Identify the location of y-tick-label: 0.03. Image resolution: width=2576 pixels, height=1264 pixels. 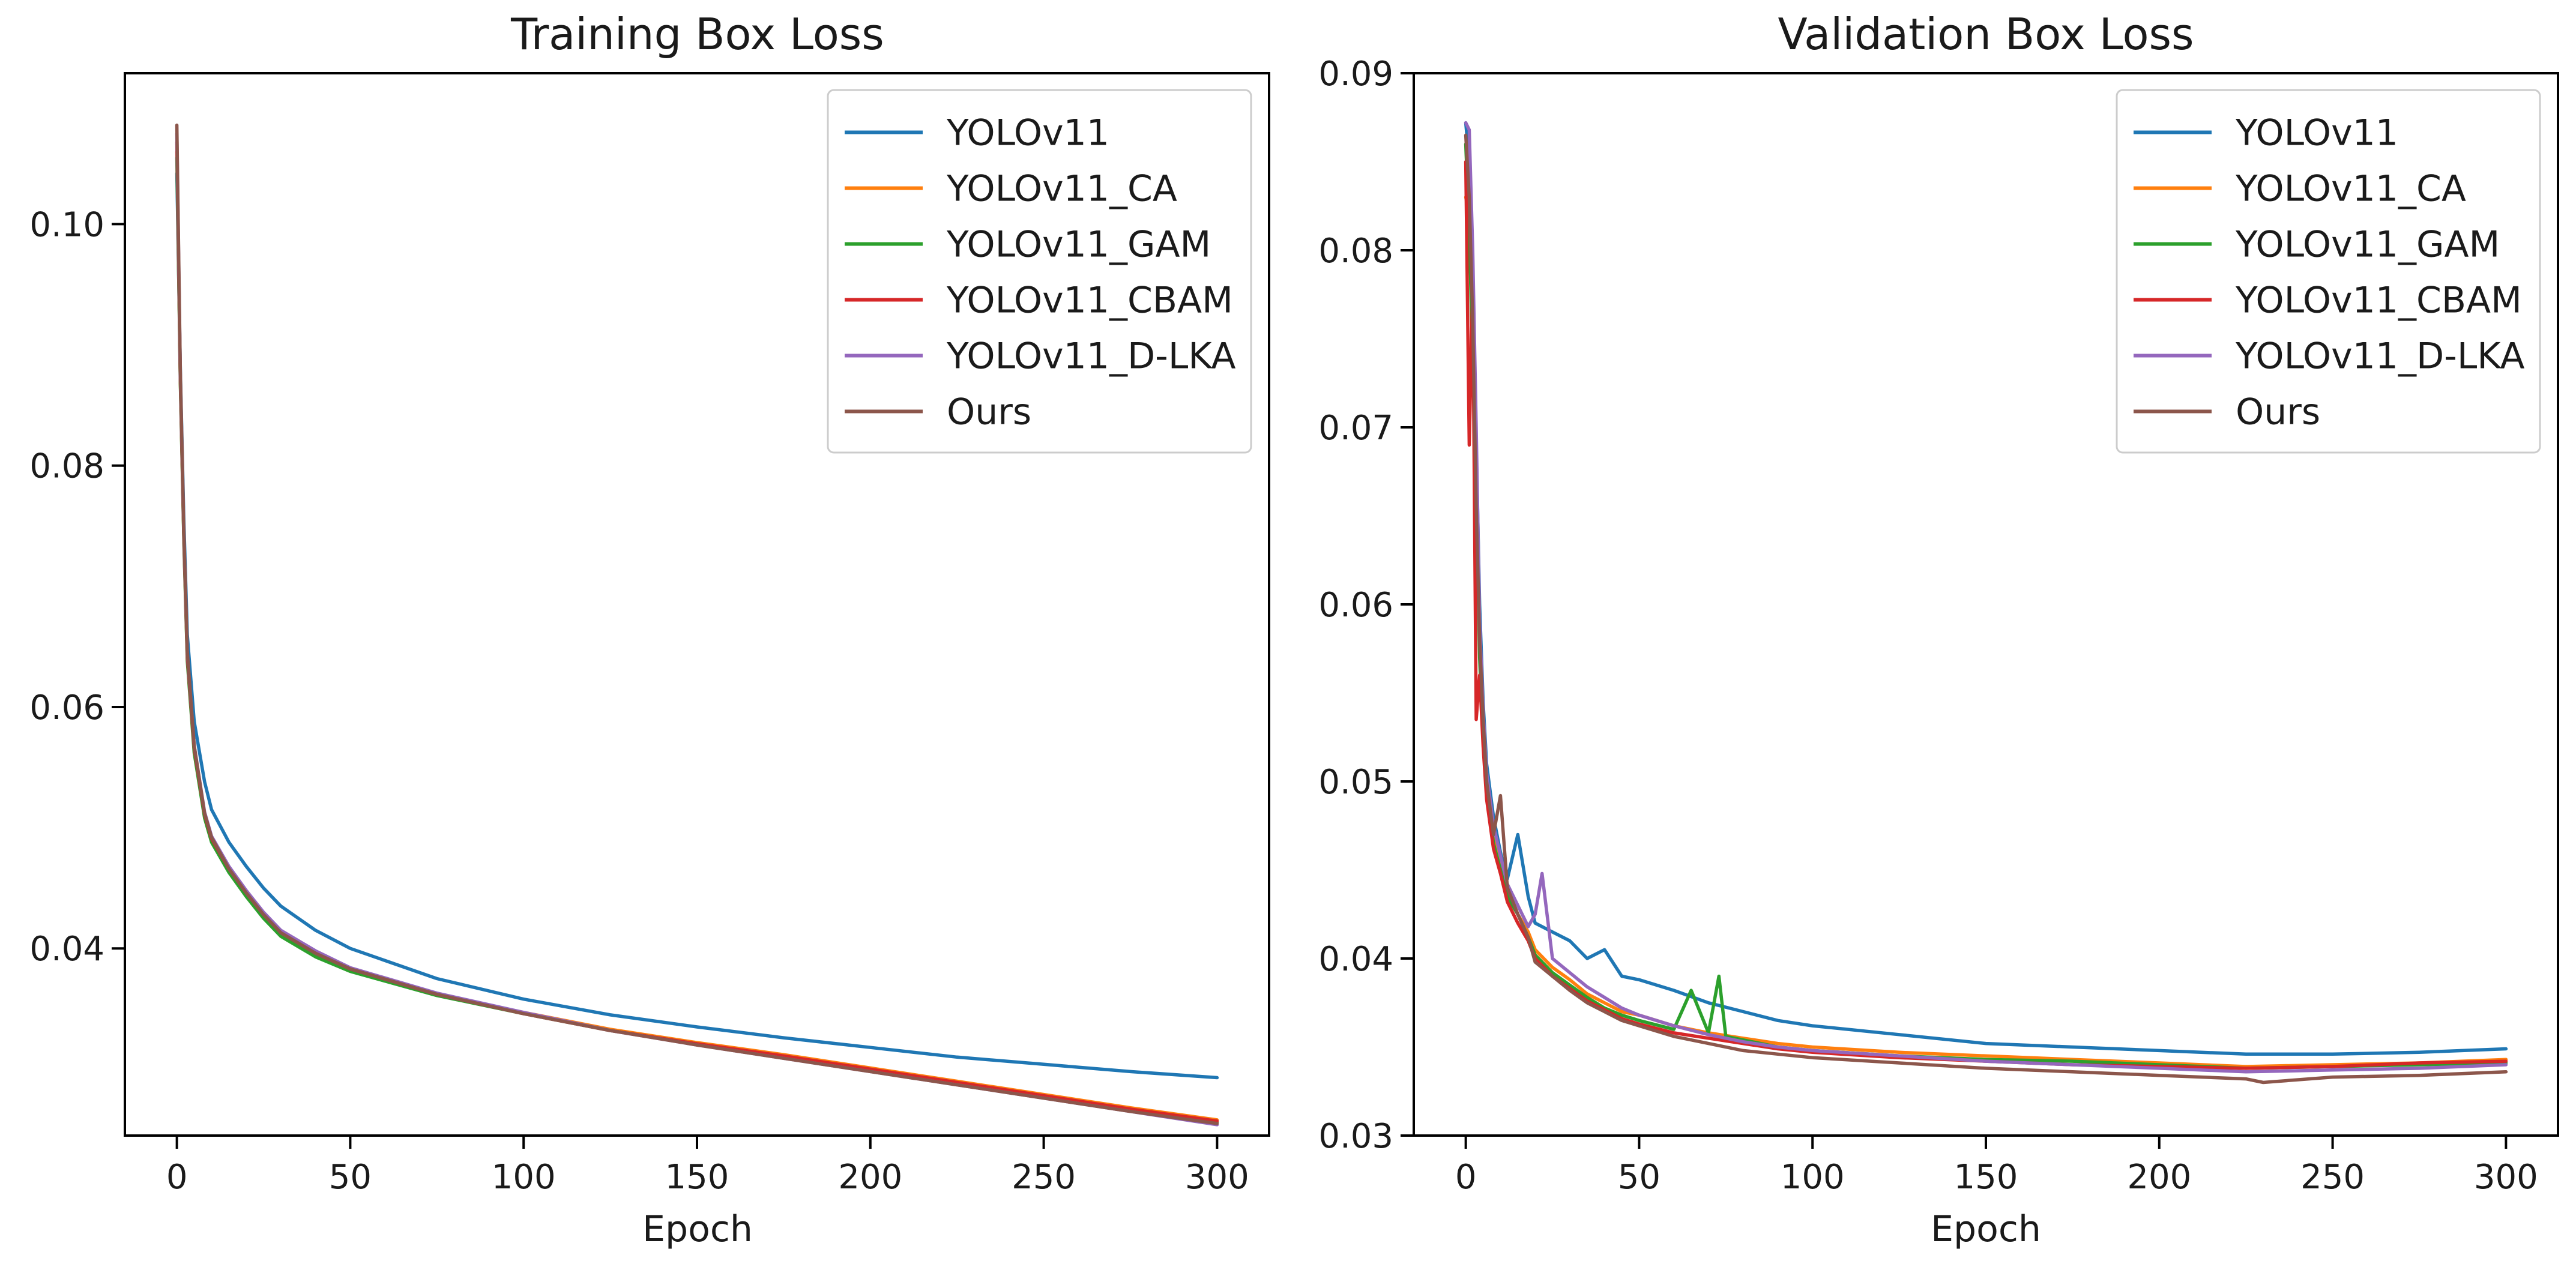
(1355, 1136).